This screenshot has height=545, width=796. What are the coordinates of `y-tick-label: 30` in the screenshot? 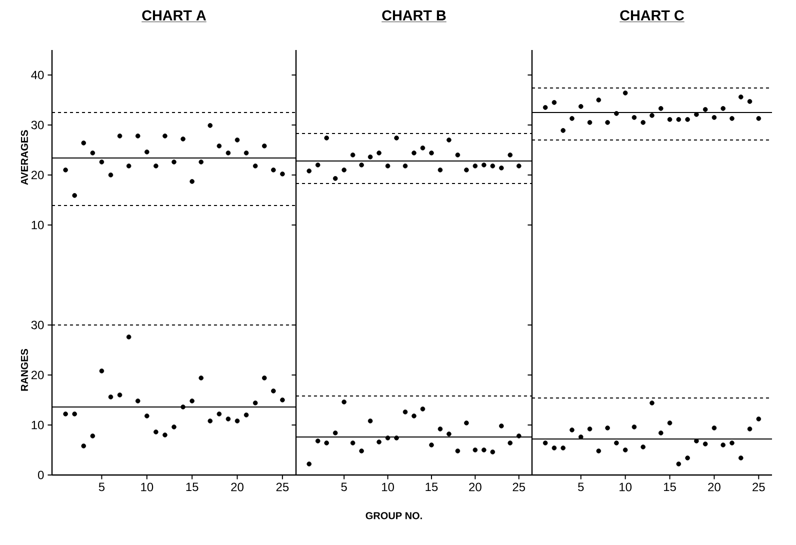 It's located at (37, 125).